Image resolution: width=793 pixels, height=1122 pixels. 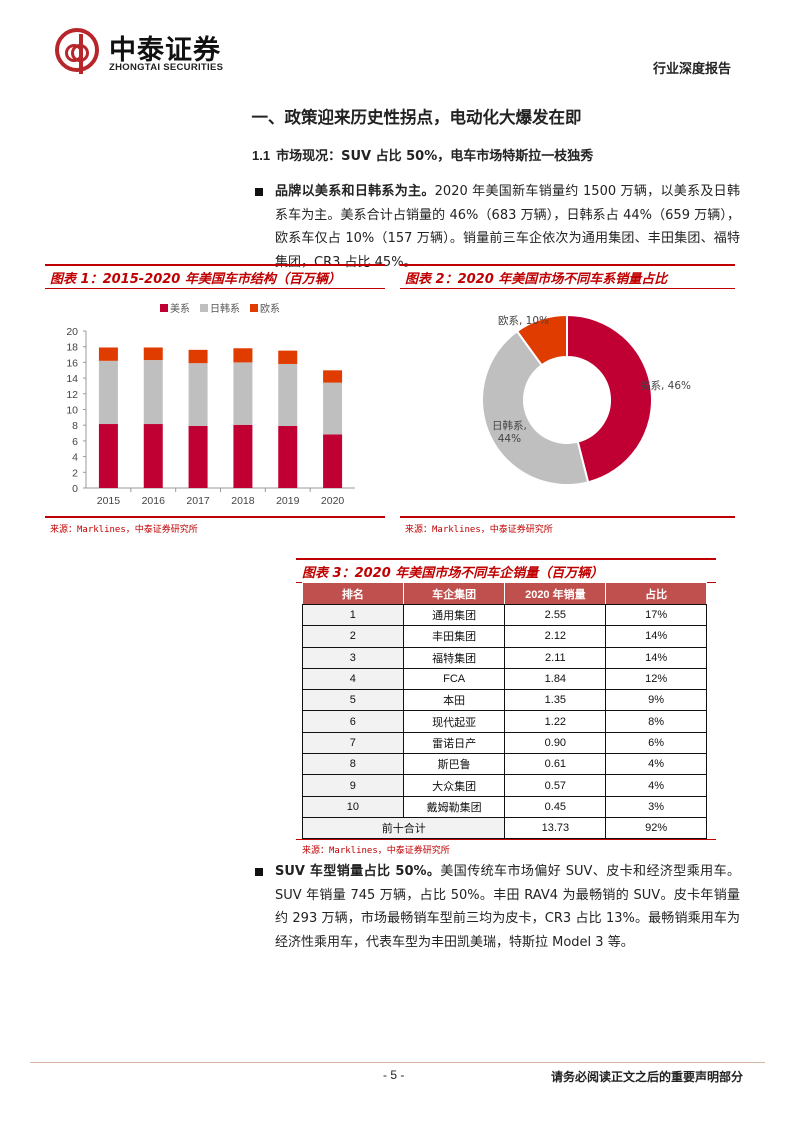 I want to click on sales-cell: 2.12, so click(x=555, y=636).